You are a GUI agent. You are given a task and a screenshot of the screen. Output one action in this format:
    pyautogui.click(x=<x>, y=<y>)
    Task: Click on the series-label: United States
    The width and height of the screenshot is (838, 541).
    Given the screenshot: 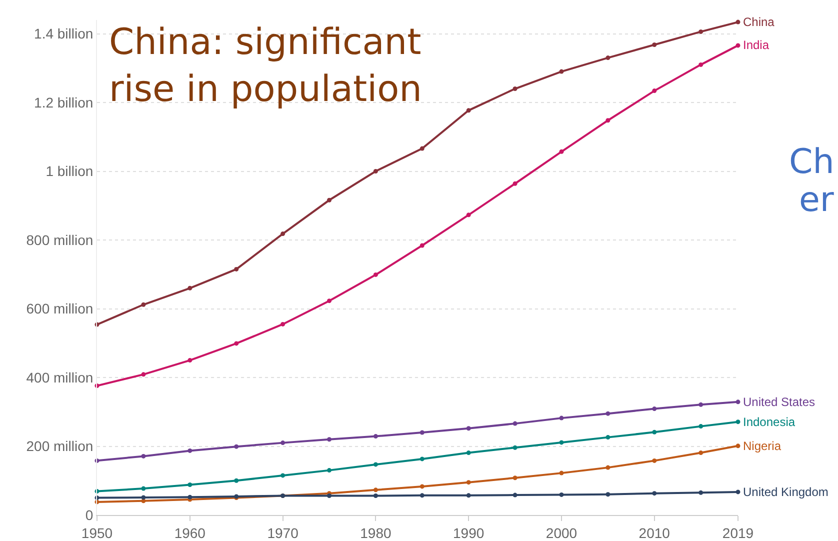 What is the action you would take?
    pyautogui.click(x=779, y=402)
    